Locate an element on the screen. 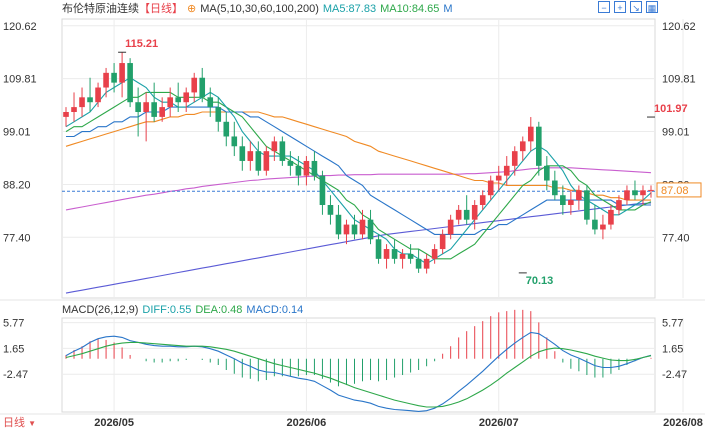 The width and height of the screenshot is (705, 432). ma-label: MA(5,10,30,60,100,200) is located at coordinates (259, 9).